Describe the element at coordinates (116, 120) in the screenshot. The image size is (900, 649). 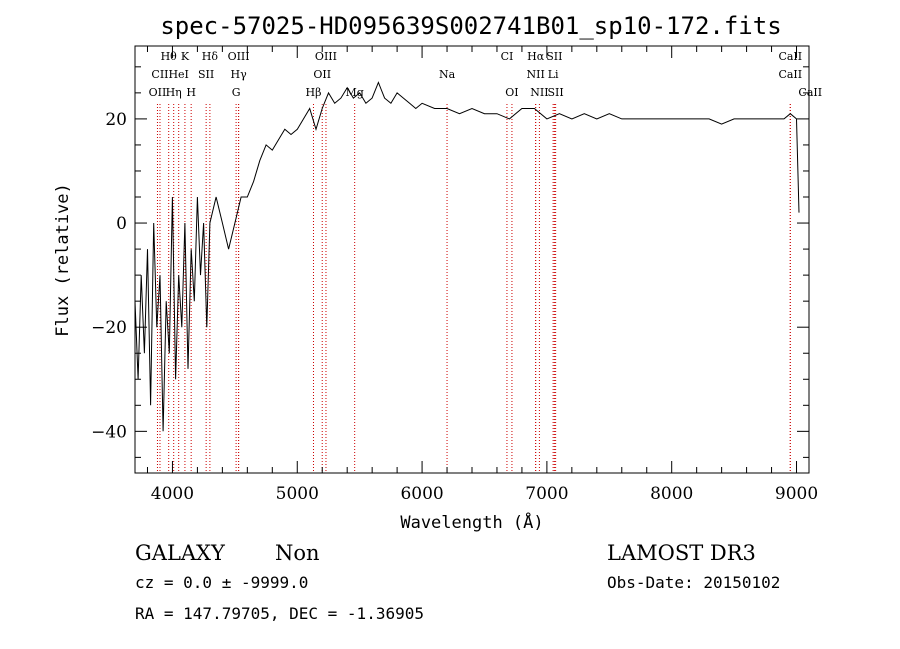
I see `y-tick-label: 20` at that location.